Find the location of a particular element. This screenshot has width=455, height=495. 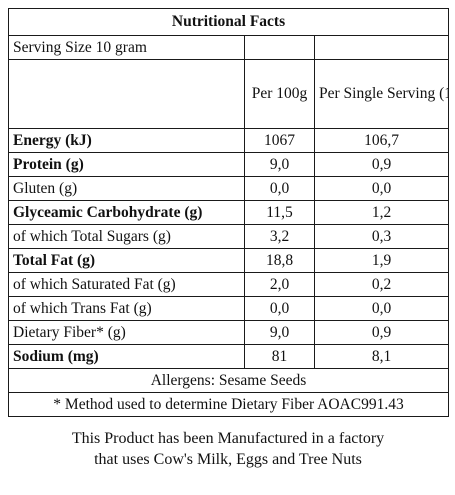

nutrient-per-serving: 1,2 is located at coordinates (381, 212).